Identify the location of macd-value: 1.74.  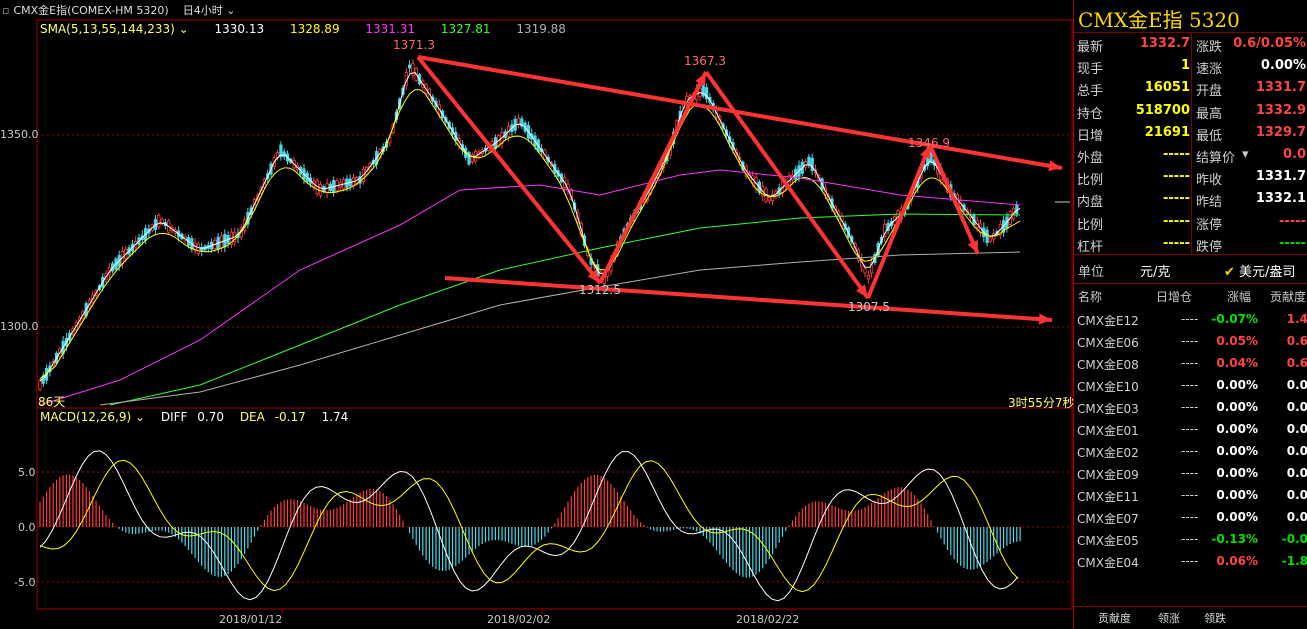
(335, 417).